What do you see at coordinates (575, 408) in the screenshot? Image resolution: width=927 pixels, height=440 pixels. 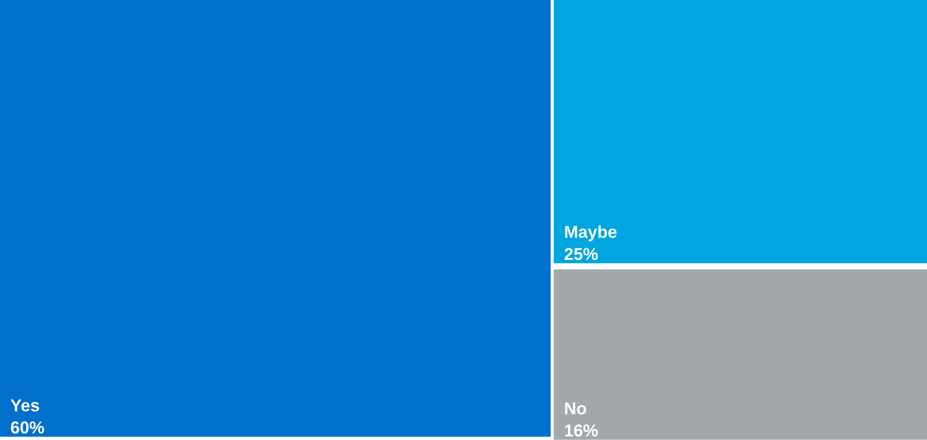 I see `category-label: No` at bounding box center [575, 408].